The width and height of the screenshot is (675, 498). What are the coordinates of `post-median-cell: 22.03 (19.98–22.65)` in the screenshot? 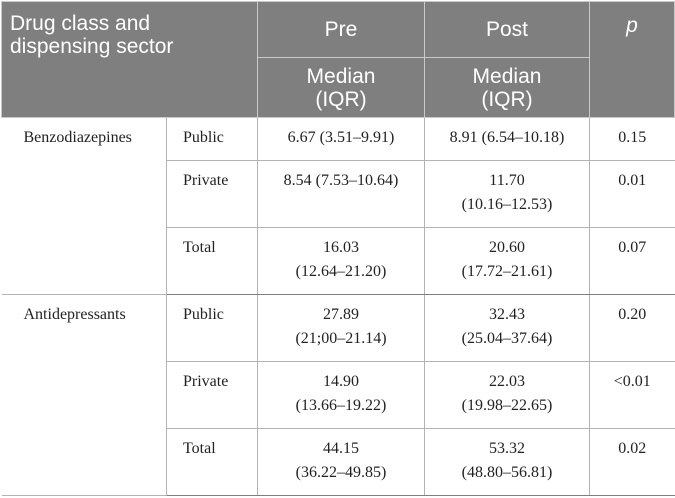 It's located at (507, 395).